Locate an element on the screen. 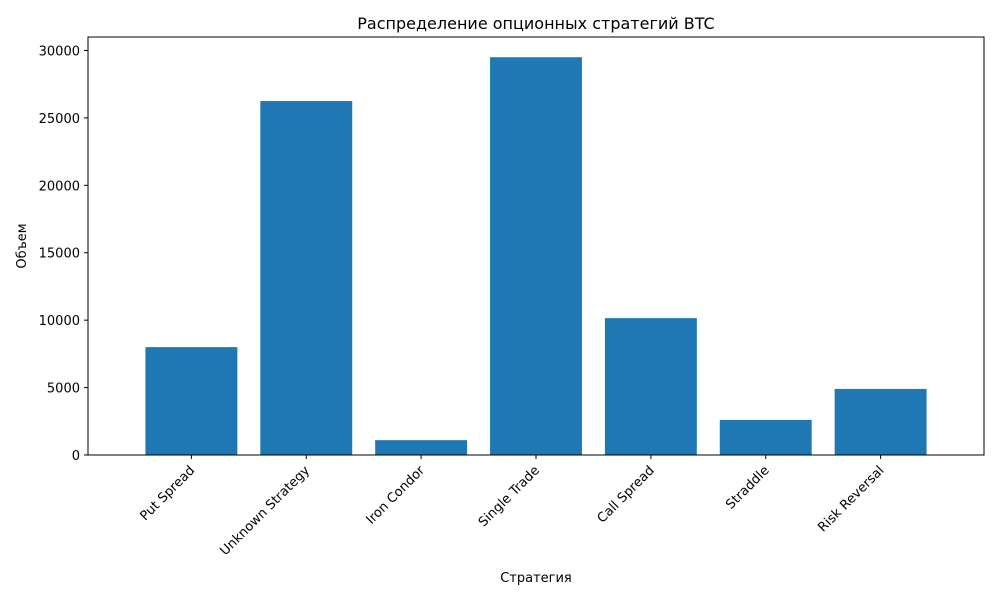 This screenshot has width=1000, height=600. y-tick-label: 10000 is located at coordinates (59, 321).